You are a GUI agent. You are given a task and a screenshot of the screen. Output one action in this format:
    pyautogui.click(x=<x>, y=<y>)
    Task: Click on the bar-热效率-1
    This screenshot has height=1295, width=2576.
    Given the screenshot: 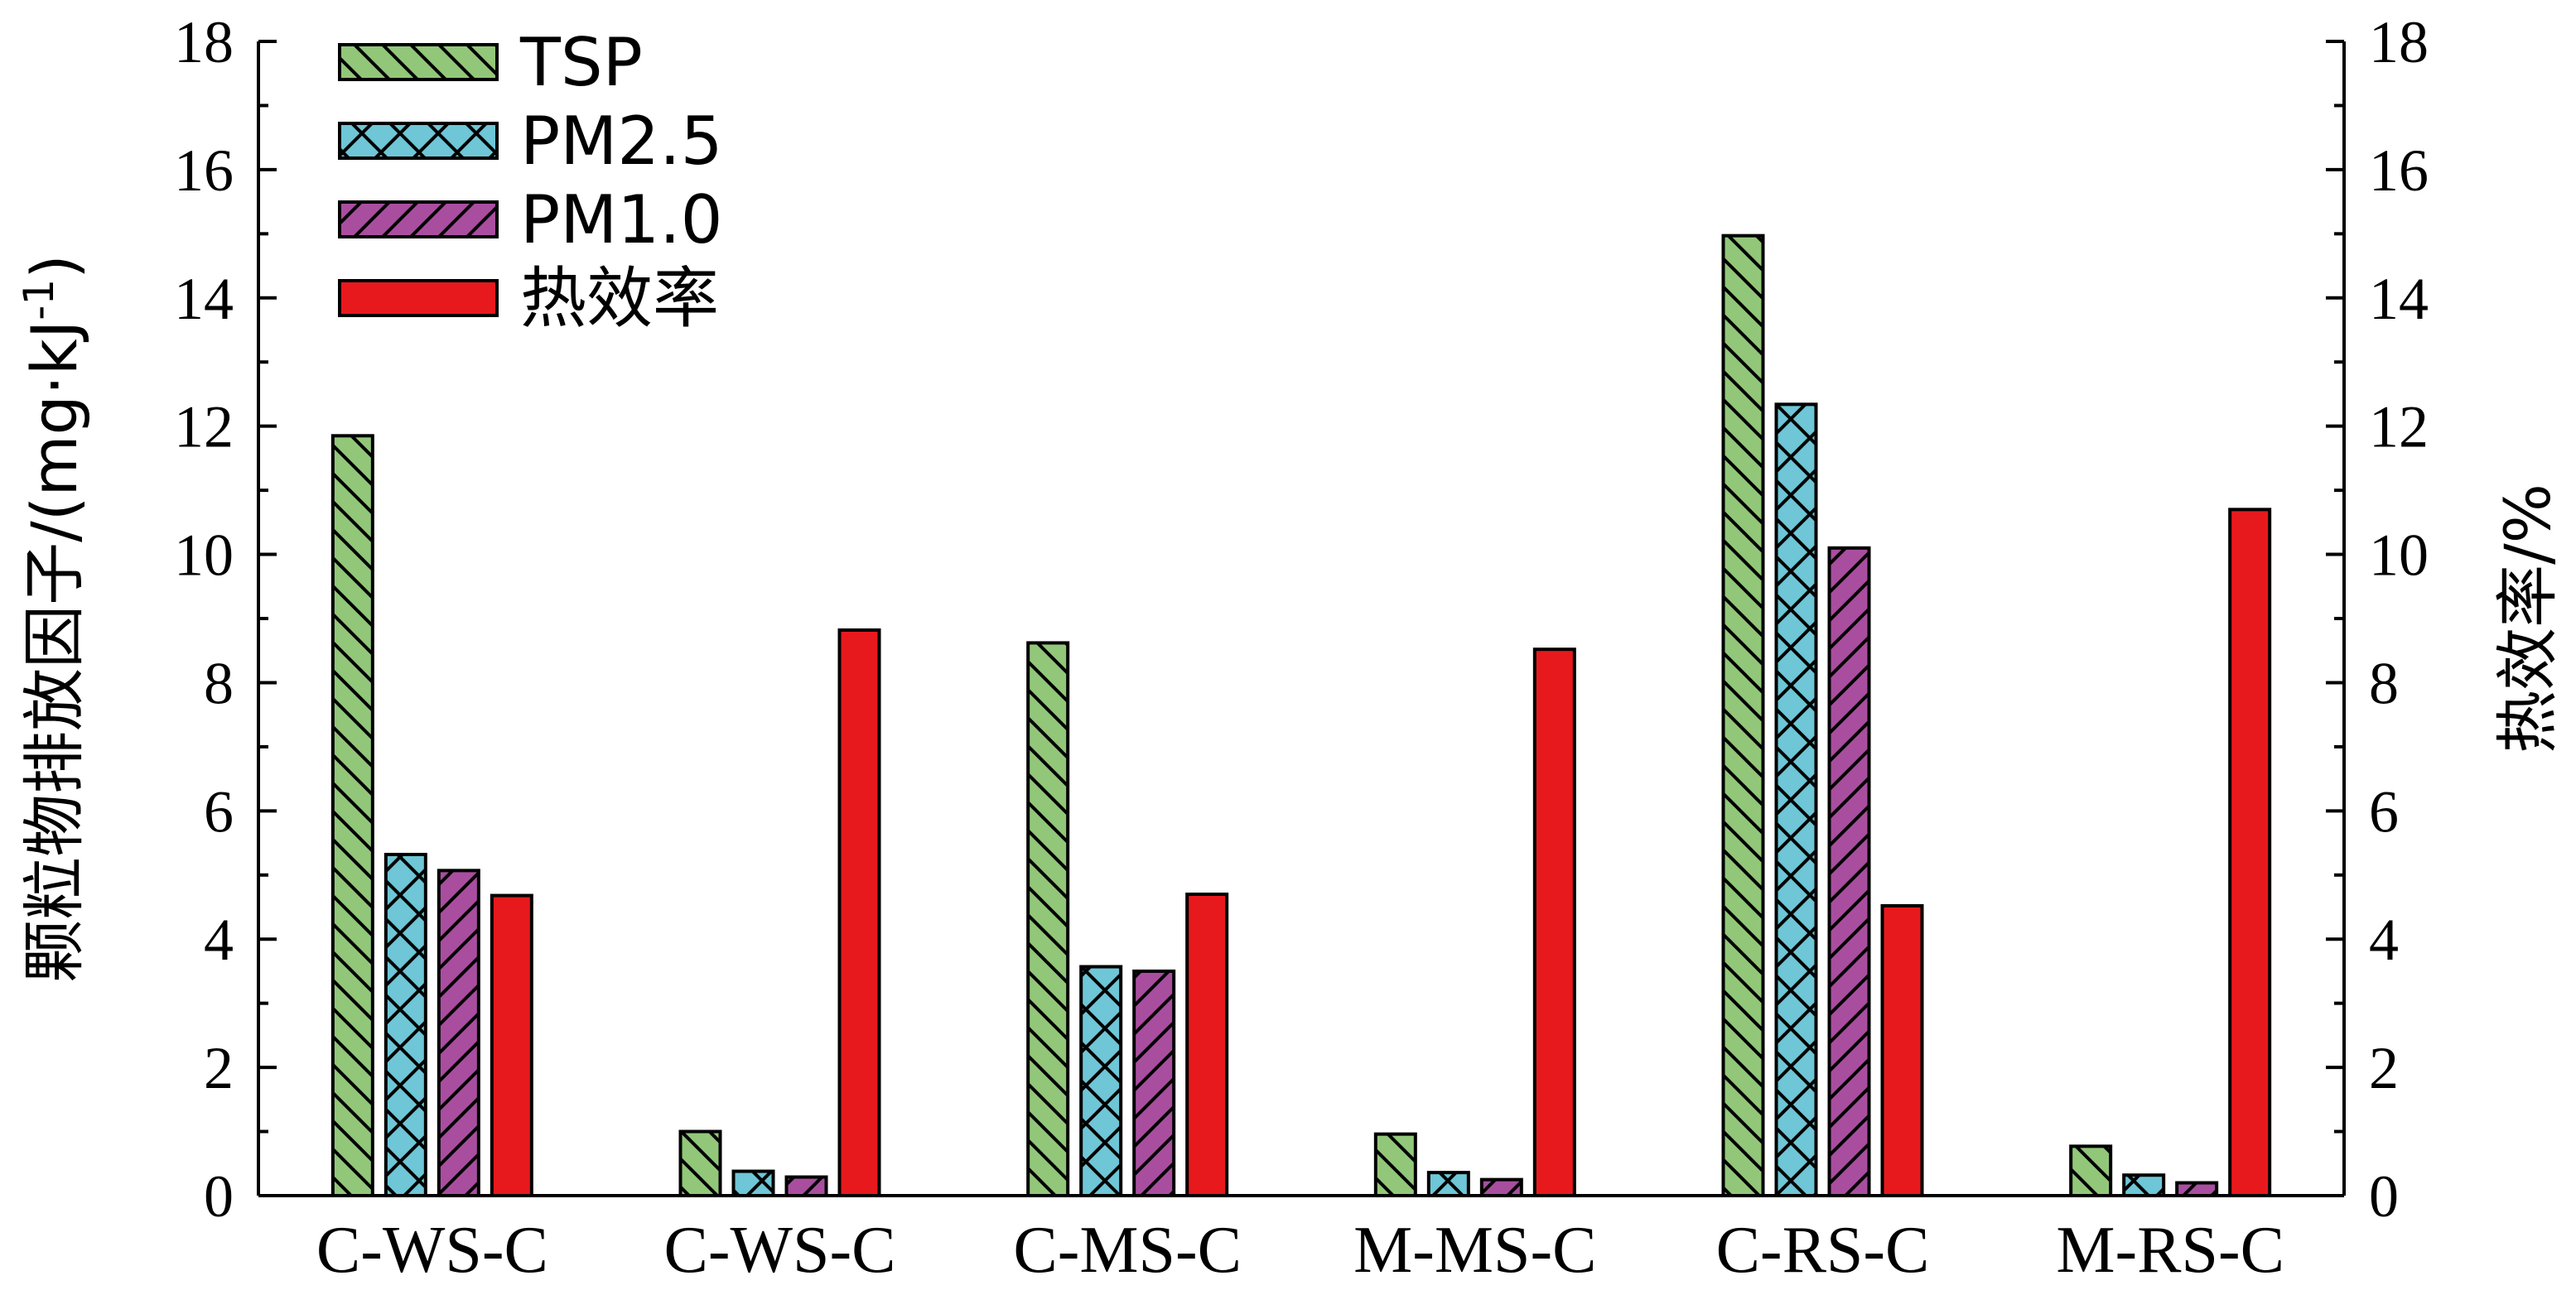 What is the action you would take?
    pyautogui.click(x=512, y=1045)
    